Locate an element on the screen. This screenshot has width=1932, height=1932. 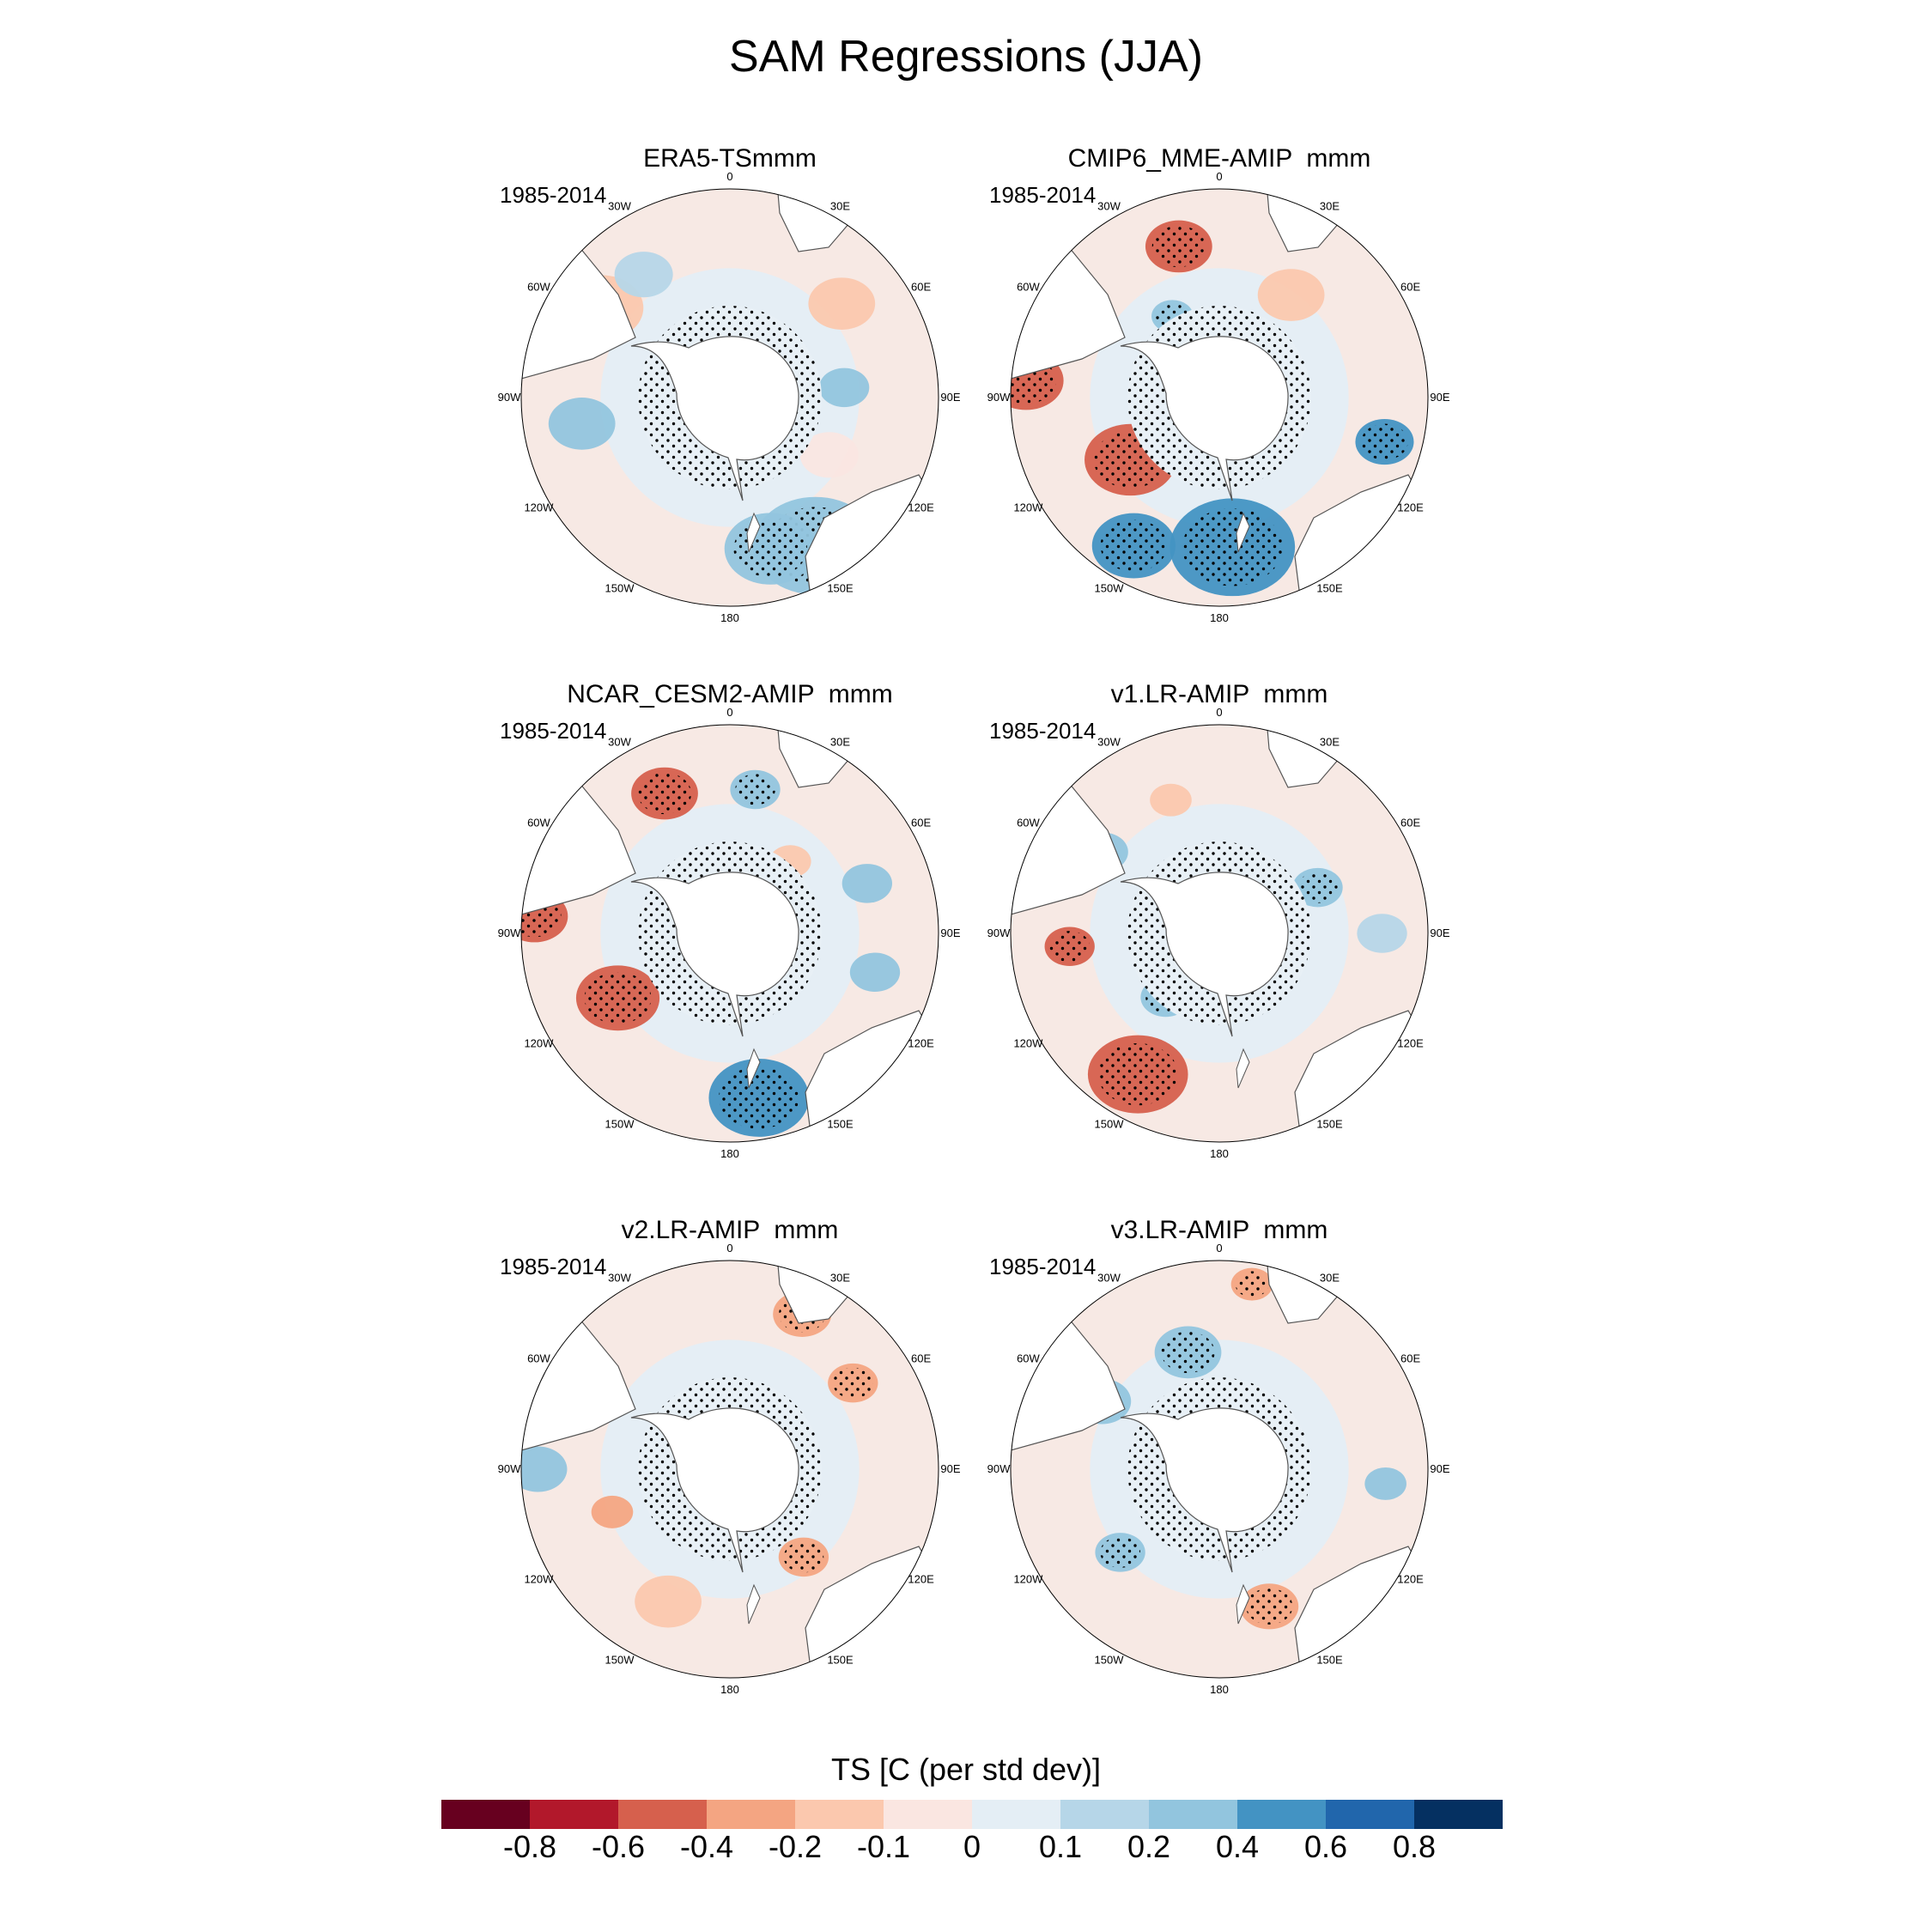
colorbar-tick-label: -0.1 is located at coordinates (884, 1846).